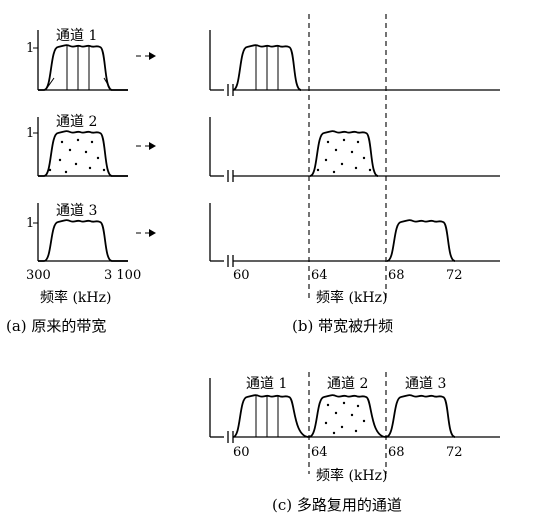 This screenshot has height=522, width=536. I want to click on channel-3-spectrum, so click(83, 240).